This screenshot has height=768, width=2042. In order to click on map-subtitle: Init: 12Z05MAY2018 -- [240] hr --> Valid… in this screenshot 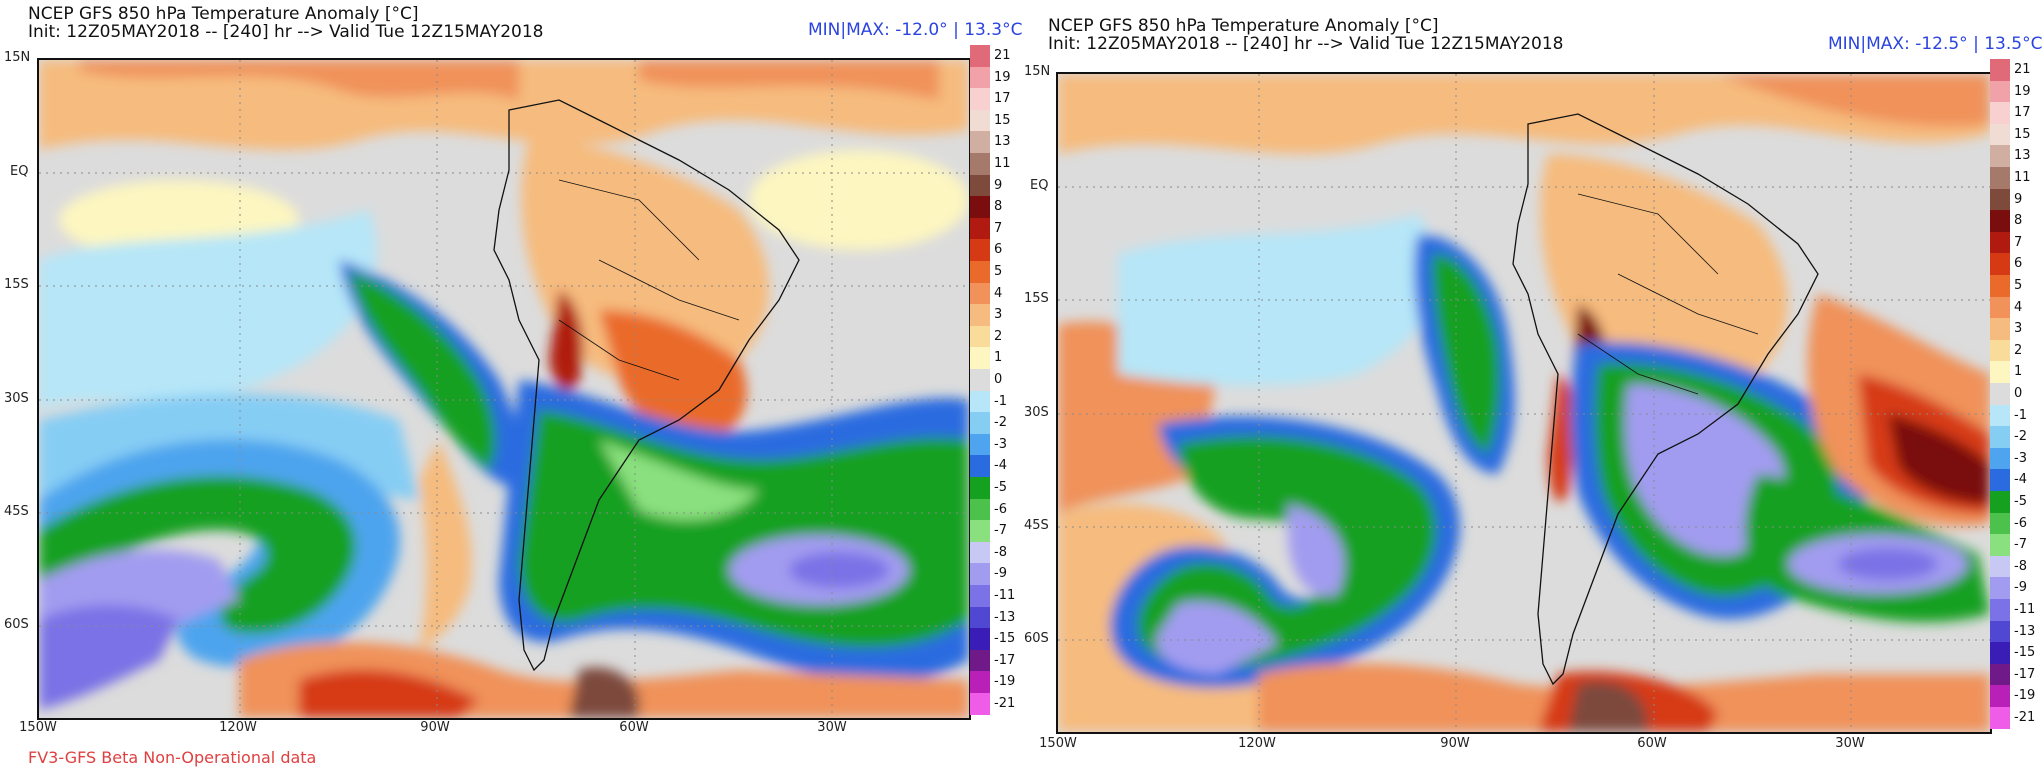, I will do `click(286, 32)`.